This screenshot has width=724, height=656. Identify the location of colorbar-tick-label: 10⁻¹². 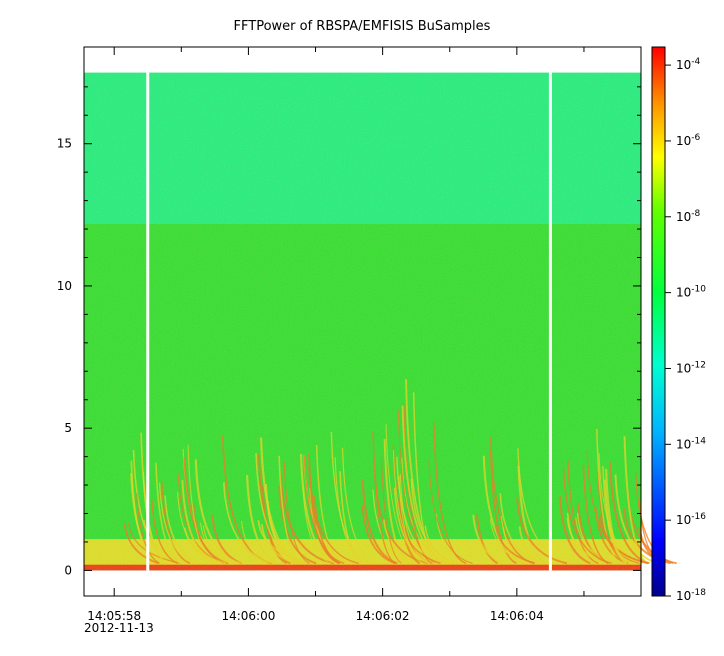
(691, 367).